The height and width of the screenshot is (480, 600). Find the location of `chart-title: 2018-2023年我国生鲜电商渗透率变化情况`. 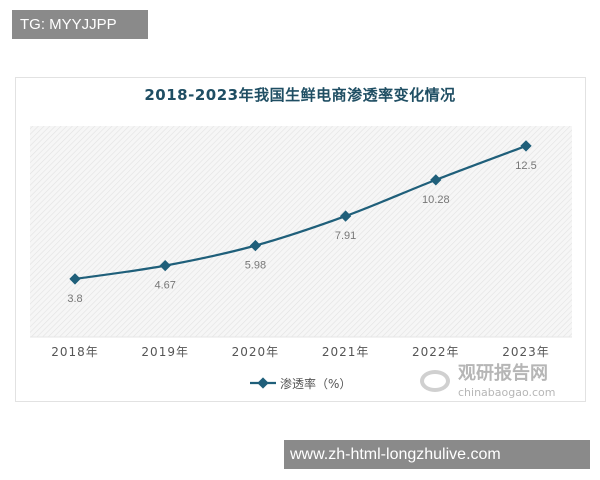

chart-title: 2018-2023年我国生鲜电商渗透率变化情况 is located at coordinates (300, 95).